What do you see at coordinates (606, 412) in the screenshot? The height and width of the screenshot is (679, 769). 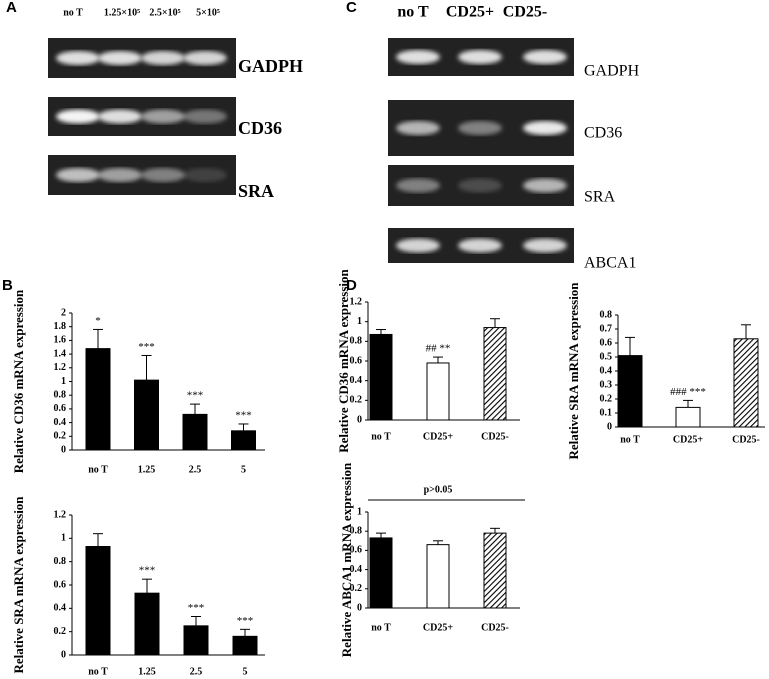 I see `y-tick-label: 0.1` at bounding box center [606, 412].